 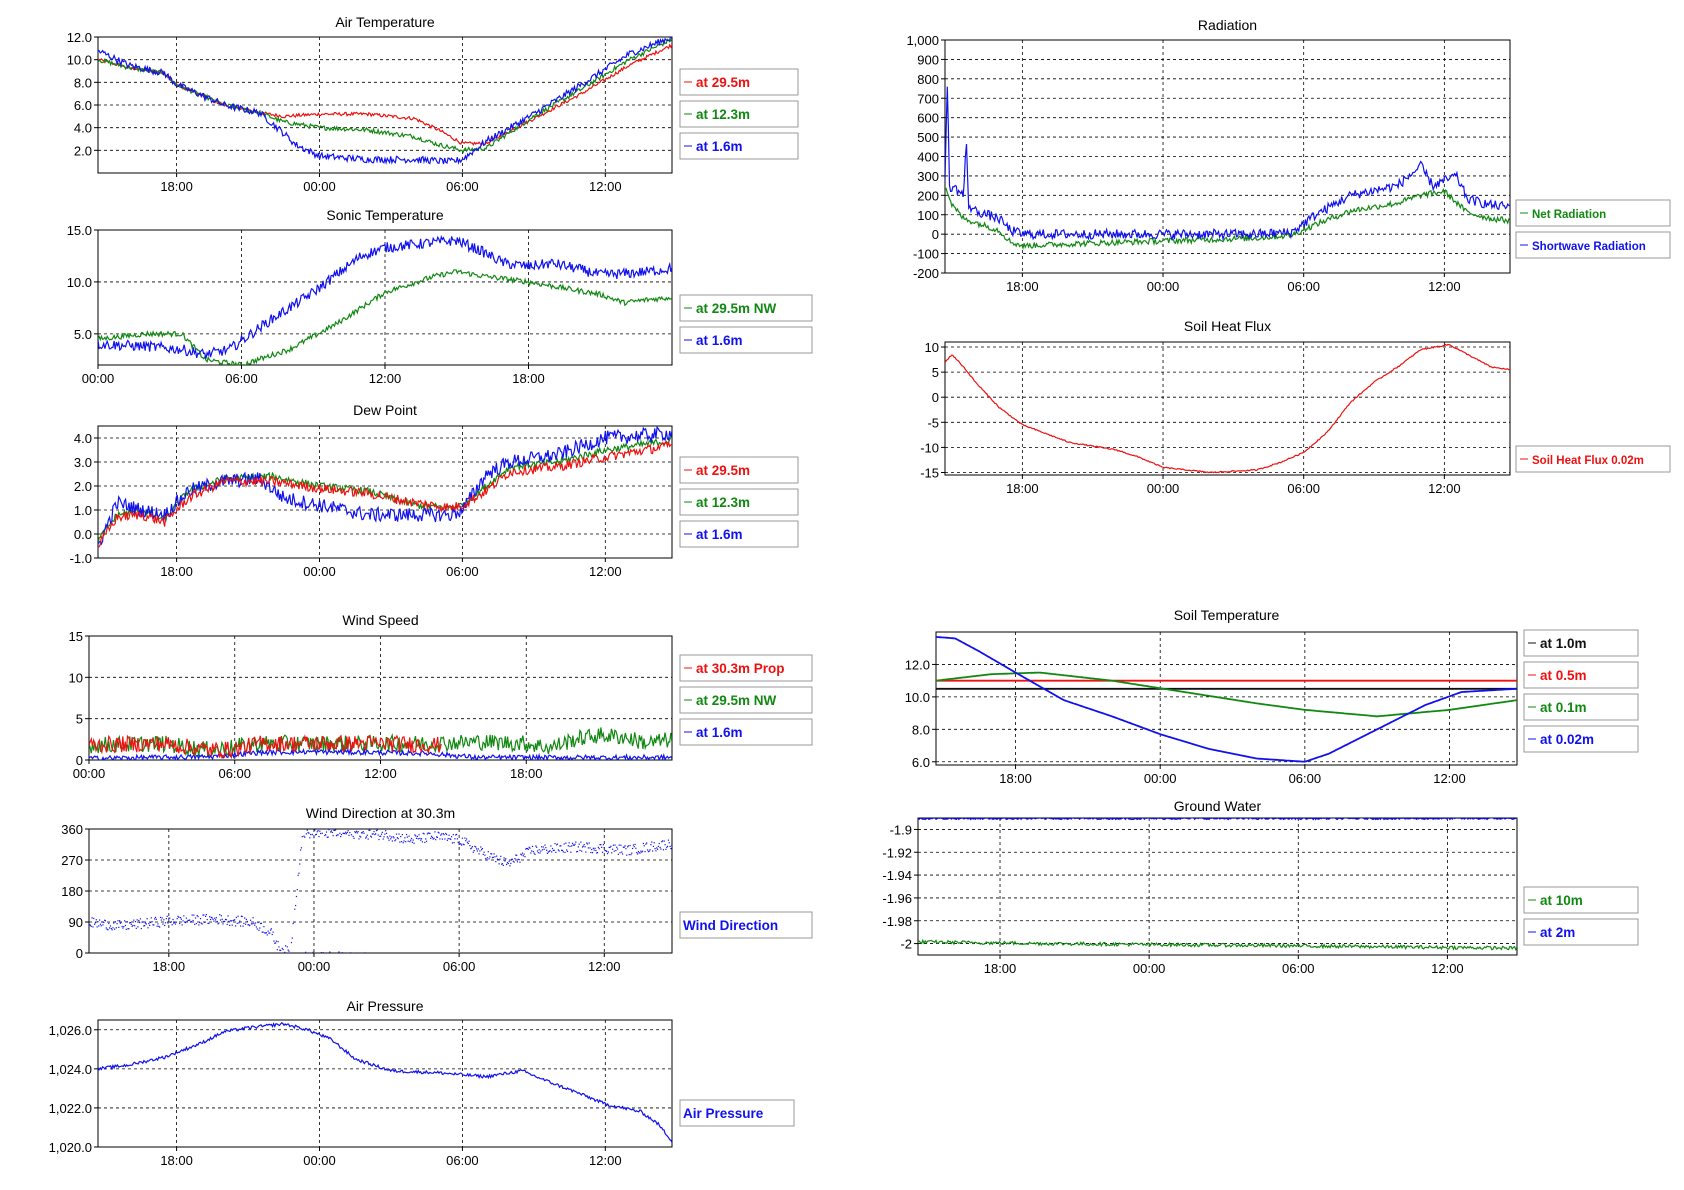 What do you see at coordinates (1593, 245) in the screenshot?
I see `legend-item: Shortwave Radiation` at bounding box center [1593, 245].